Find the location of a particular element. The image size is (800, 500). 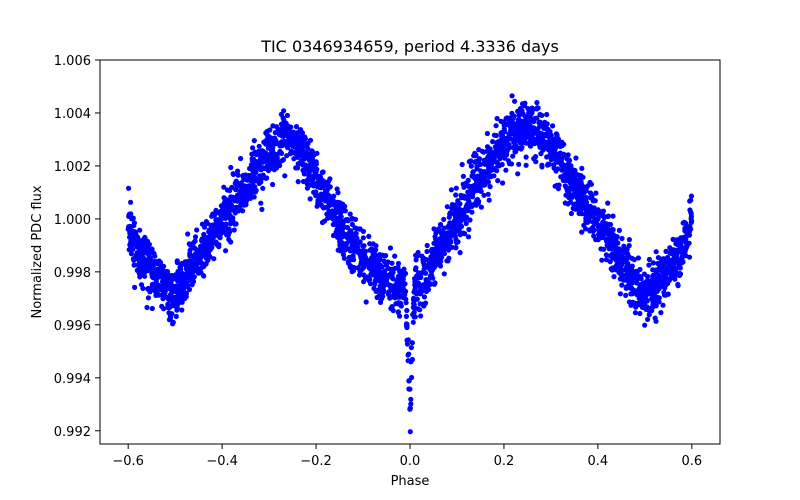

y-axis-ticks: 0.992 0.994 0.996 0.998 1.000 1.002 1.004 1.006 is located at coordinates (77, 247).